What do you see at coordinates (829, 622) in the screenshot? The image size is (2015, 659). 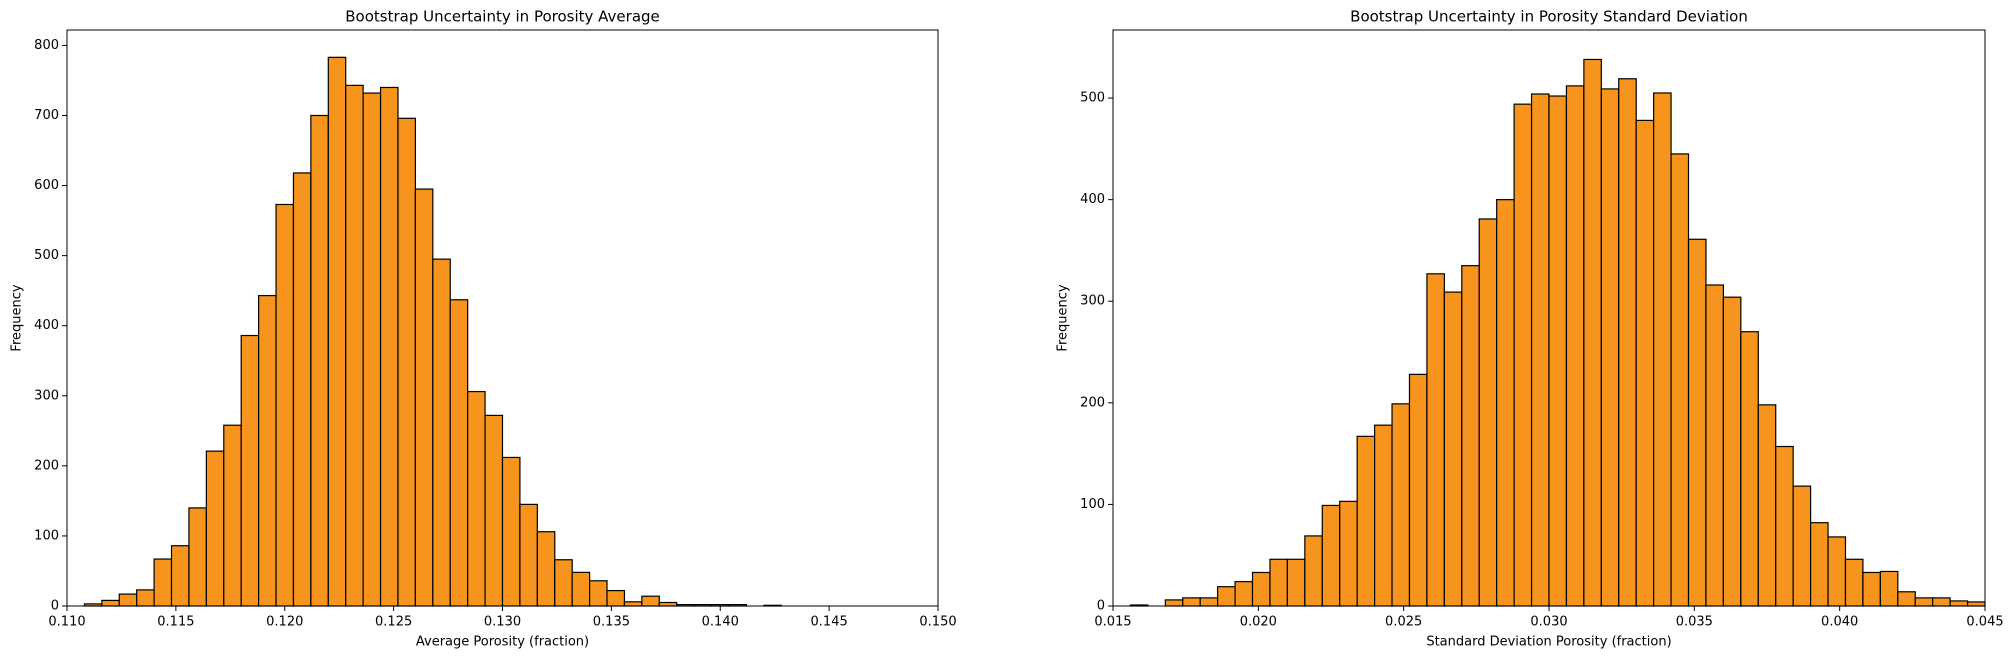 I see `x-tick-label: 0.145` at bounding box center [829, 622].